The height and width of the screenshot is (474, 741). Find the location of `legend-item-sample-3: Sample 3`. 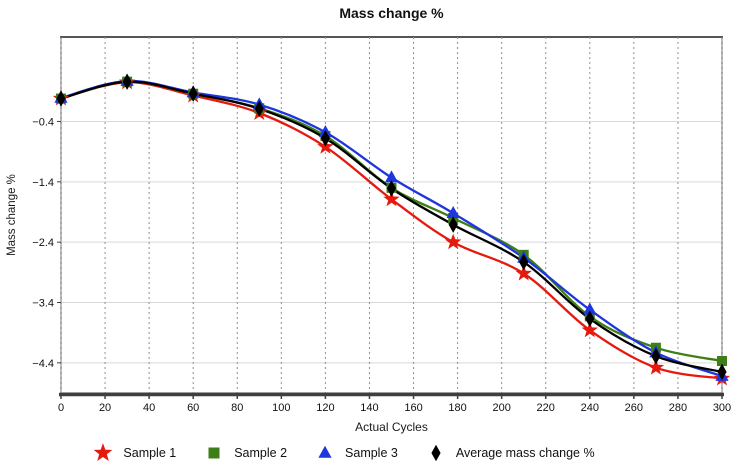

legend-item-sample-3: Sample 3 is located at coordinates (355, 453).